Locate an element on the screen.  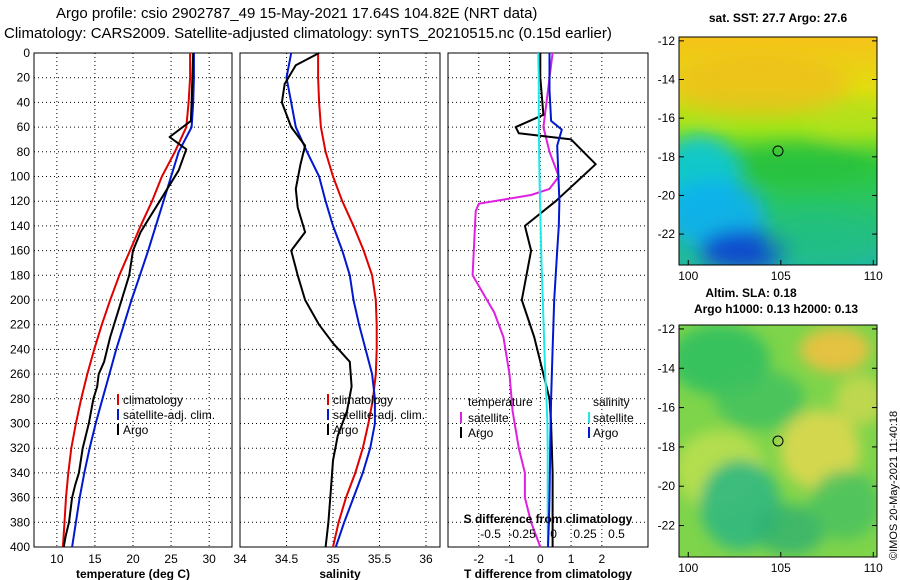
depth-tick-label: 260 is located at coordinates (20, 374).